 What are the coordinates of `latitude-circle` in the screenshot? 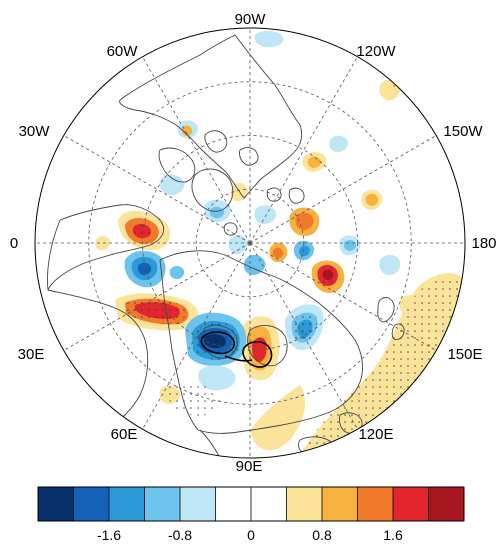 It's located at (250, 243).